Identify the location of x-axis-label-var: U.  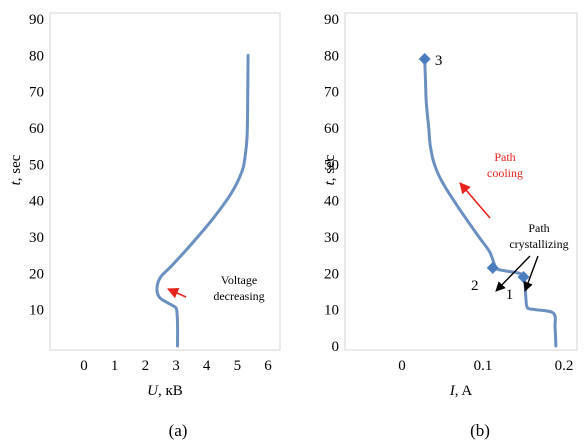
(153, 391).